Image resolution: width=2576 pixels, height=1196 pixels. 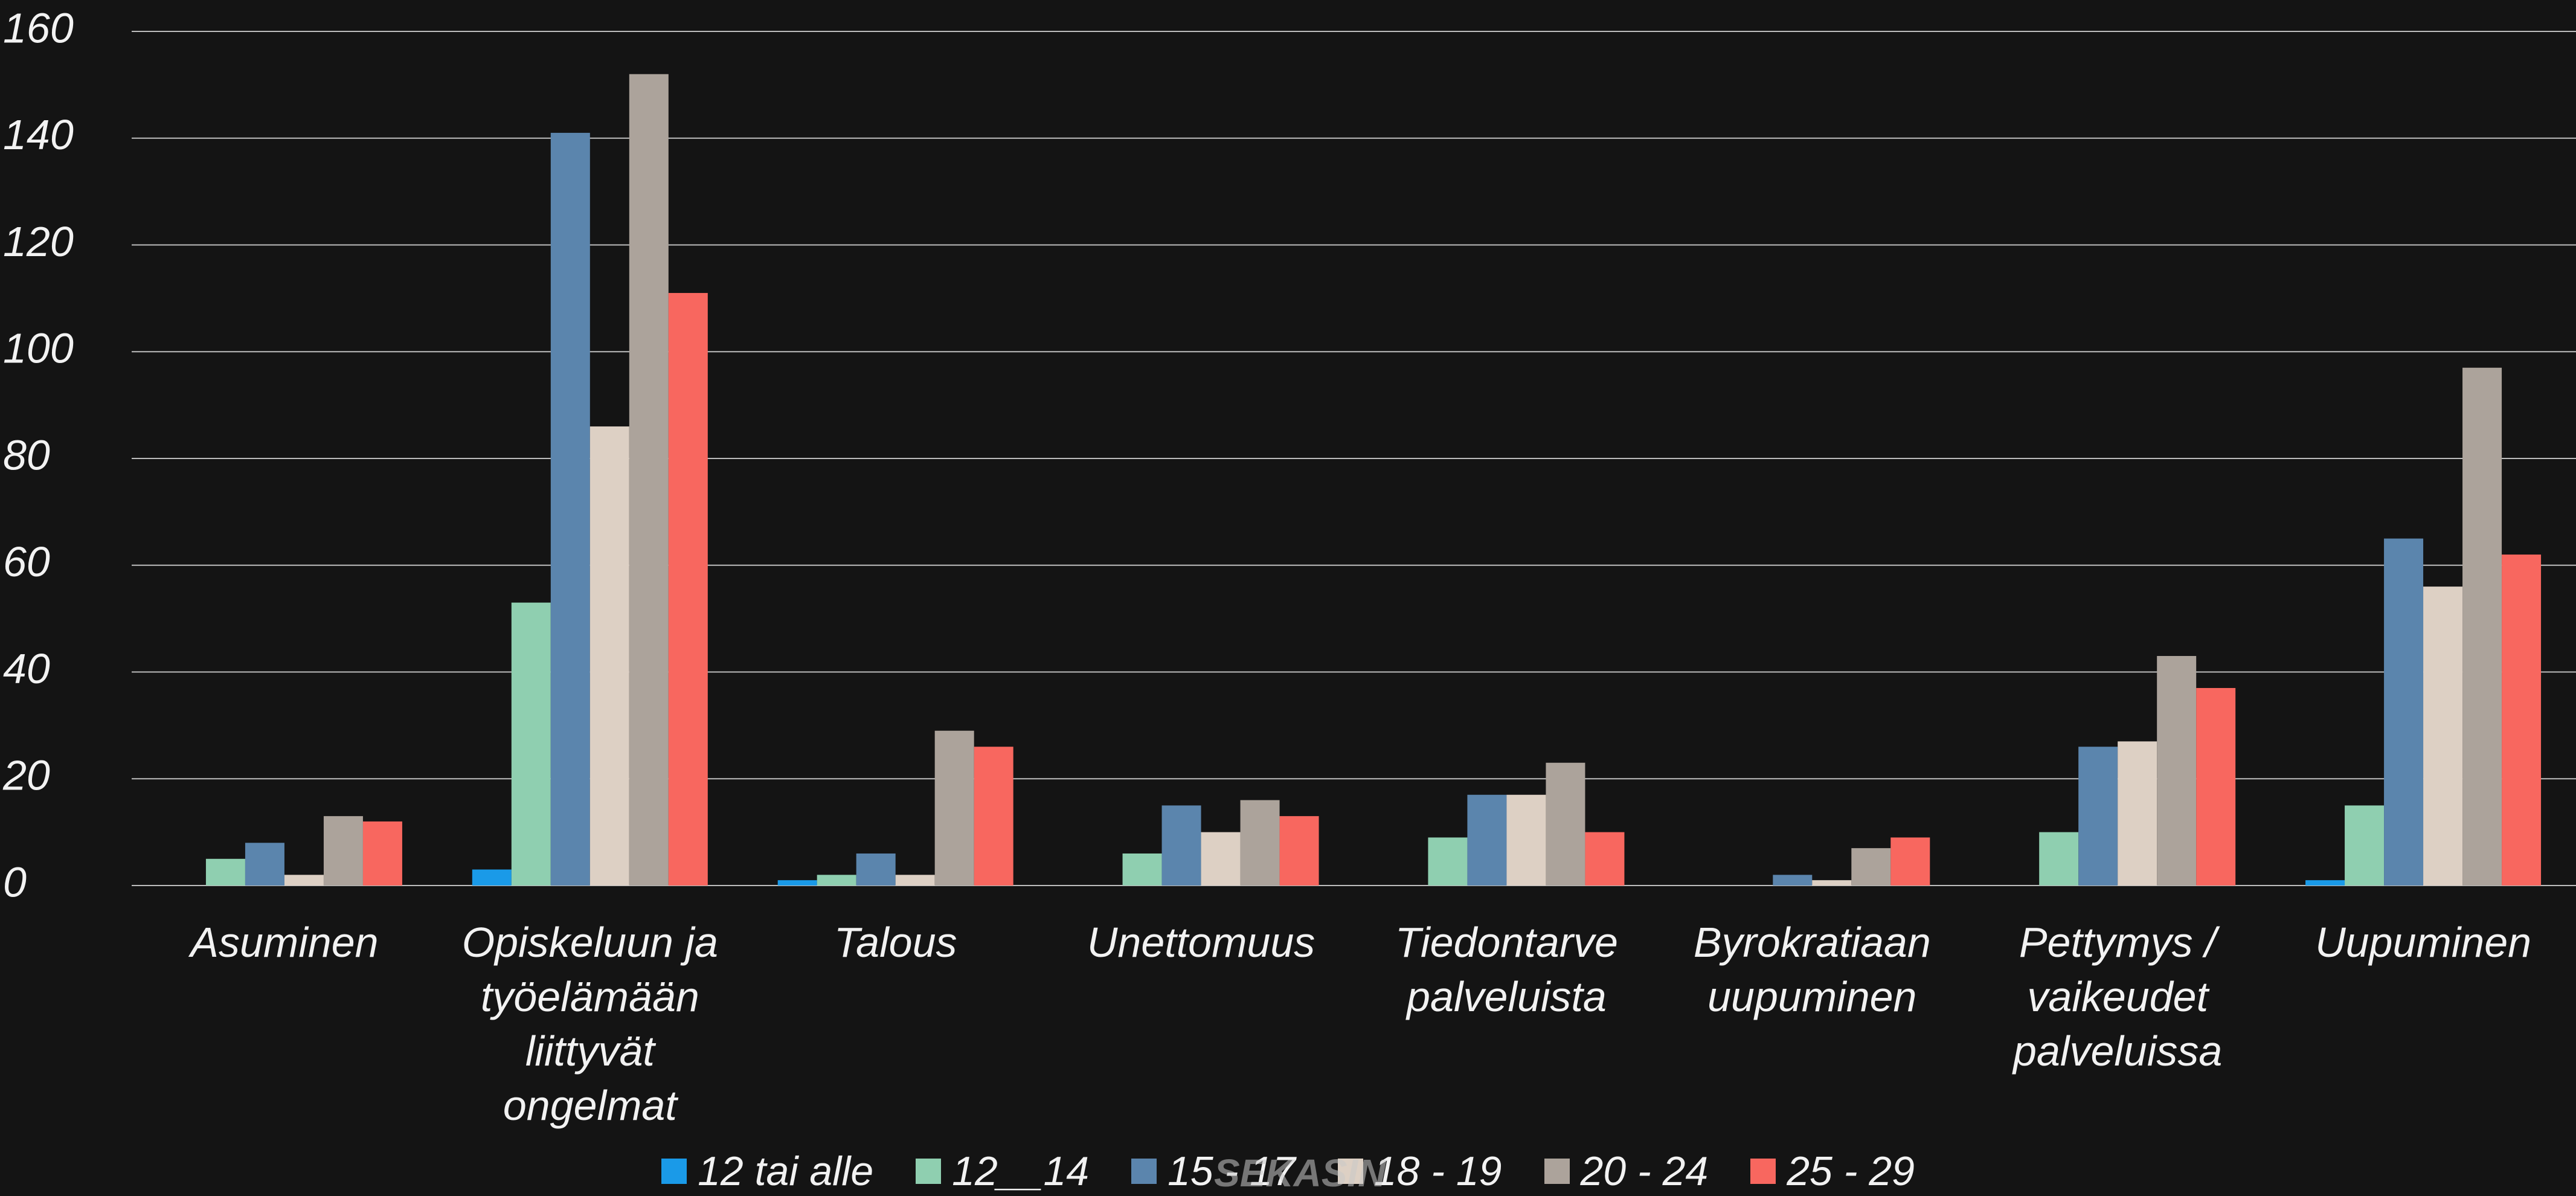 I want to click on legend-label: 18 - 19, so click(x=1437, y=1171).